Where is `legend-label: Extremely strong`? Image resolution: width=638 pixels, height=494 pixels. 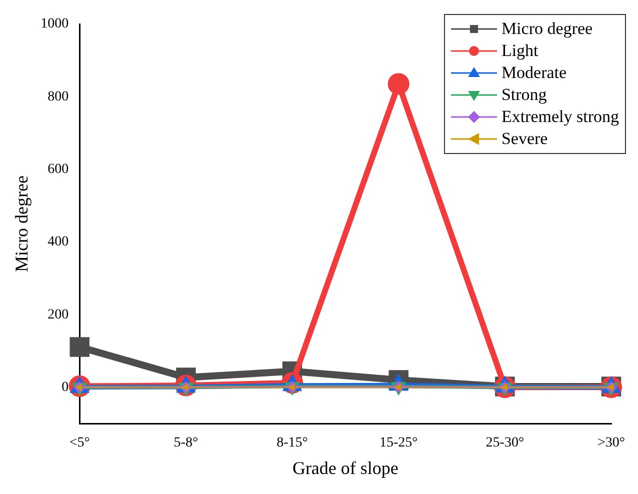
legend-label: Extremely strong is located at coordinates (560, 117).